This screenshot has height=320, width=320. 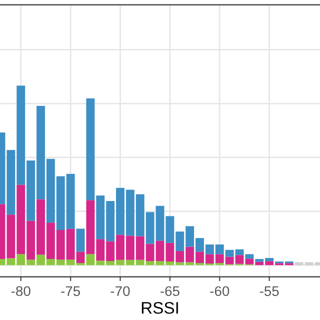 What do you see at coordinates (170, 291) in the screenshot?
I see `x-tick-label: -65` at bounding box center [170, 291].